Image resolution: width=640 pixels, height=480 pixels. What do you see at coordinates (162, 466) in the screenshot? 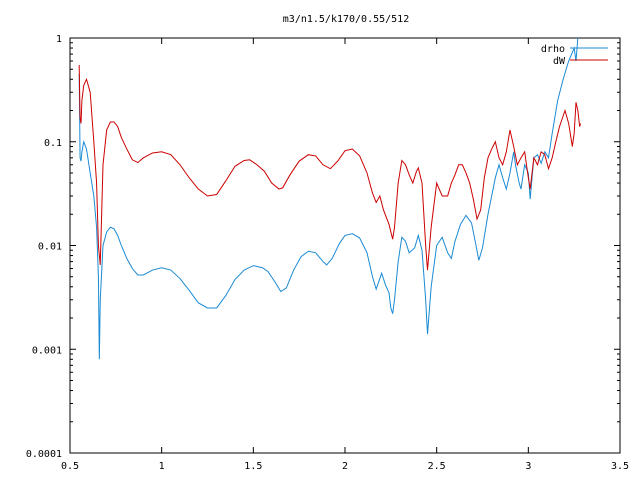
I see `x-tick-label-1: 1` at bounding box center [162, 466].